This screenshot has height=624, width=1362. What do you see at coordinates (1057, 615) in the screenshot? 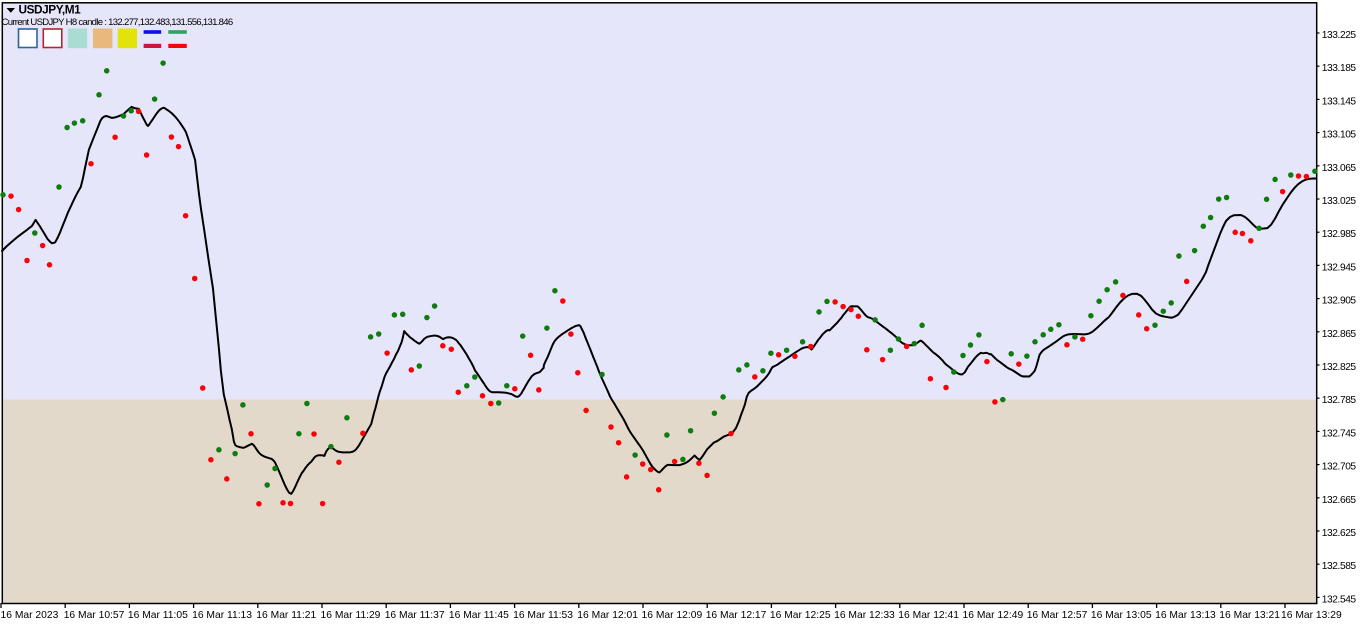
I see `svg-text: 16 Mar 12:57` at bounding box center [1057, 615].